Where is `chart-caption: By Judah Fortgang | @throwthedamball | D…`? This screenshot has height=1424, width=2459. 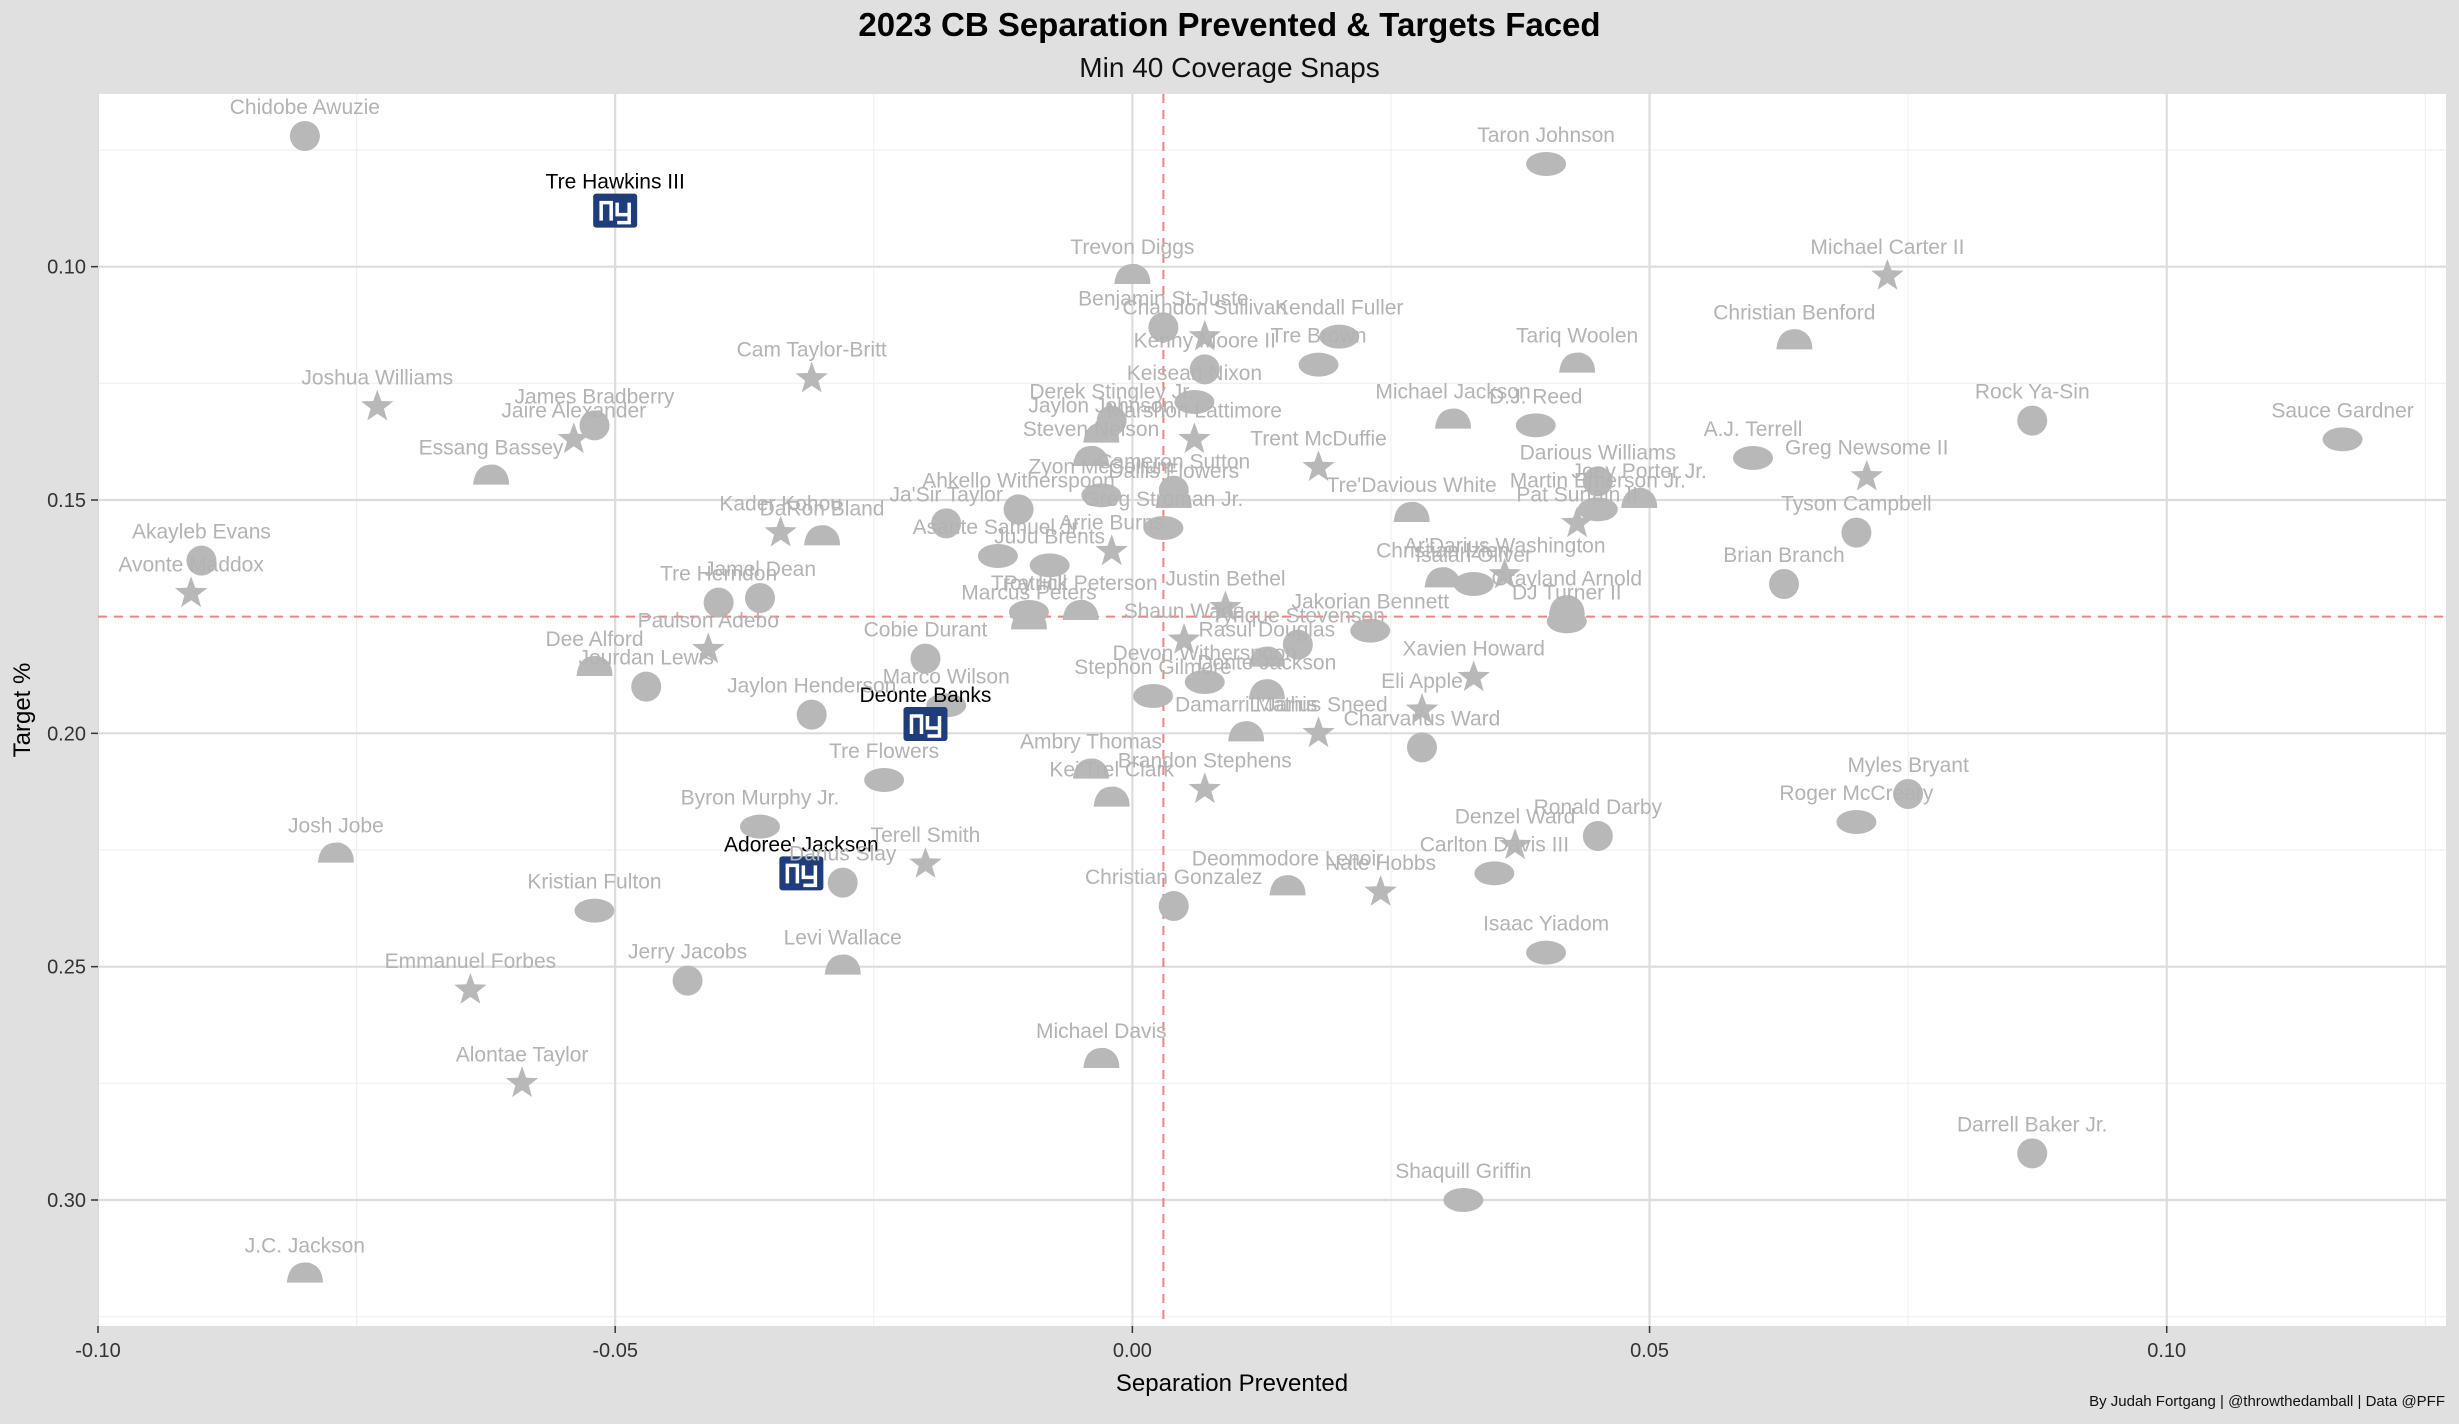
chart-caption: By Judah Fortgang | @throwthedamball | D… is located at coordinates (2267, 1401).